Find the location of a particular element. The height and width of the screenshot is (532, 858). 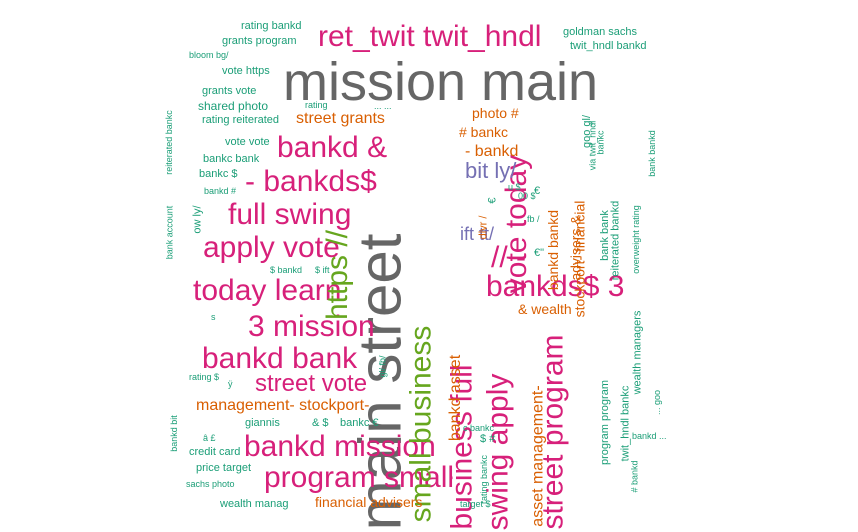

word-price-target: price target is located at coordinates (224, 468).